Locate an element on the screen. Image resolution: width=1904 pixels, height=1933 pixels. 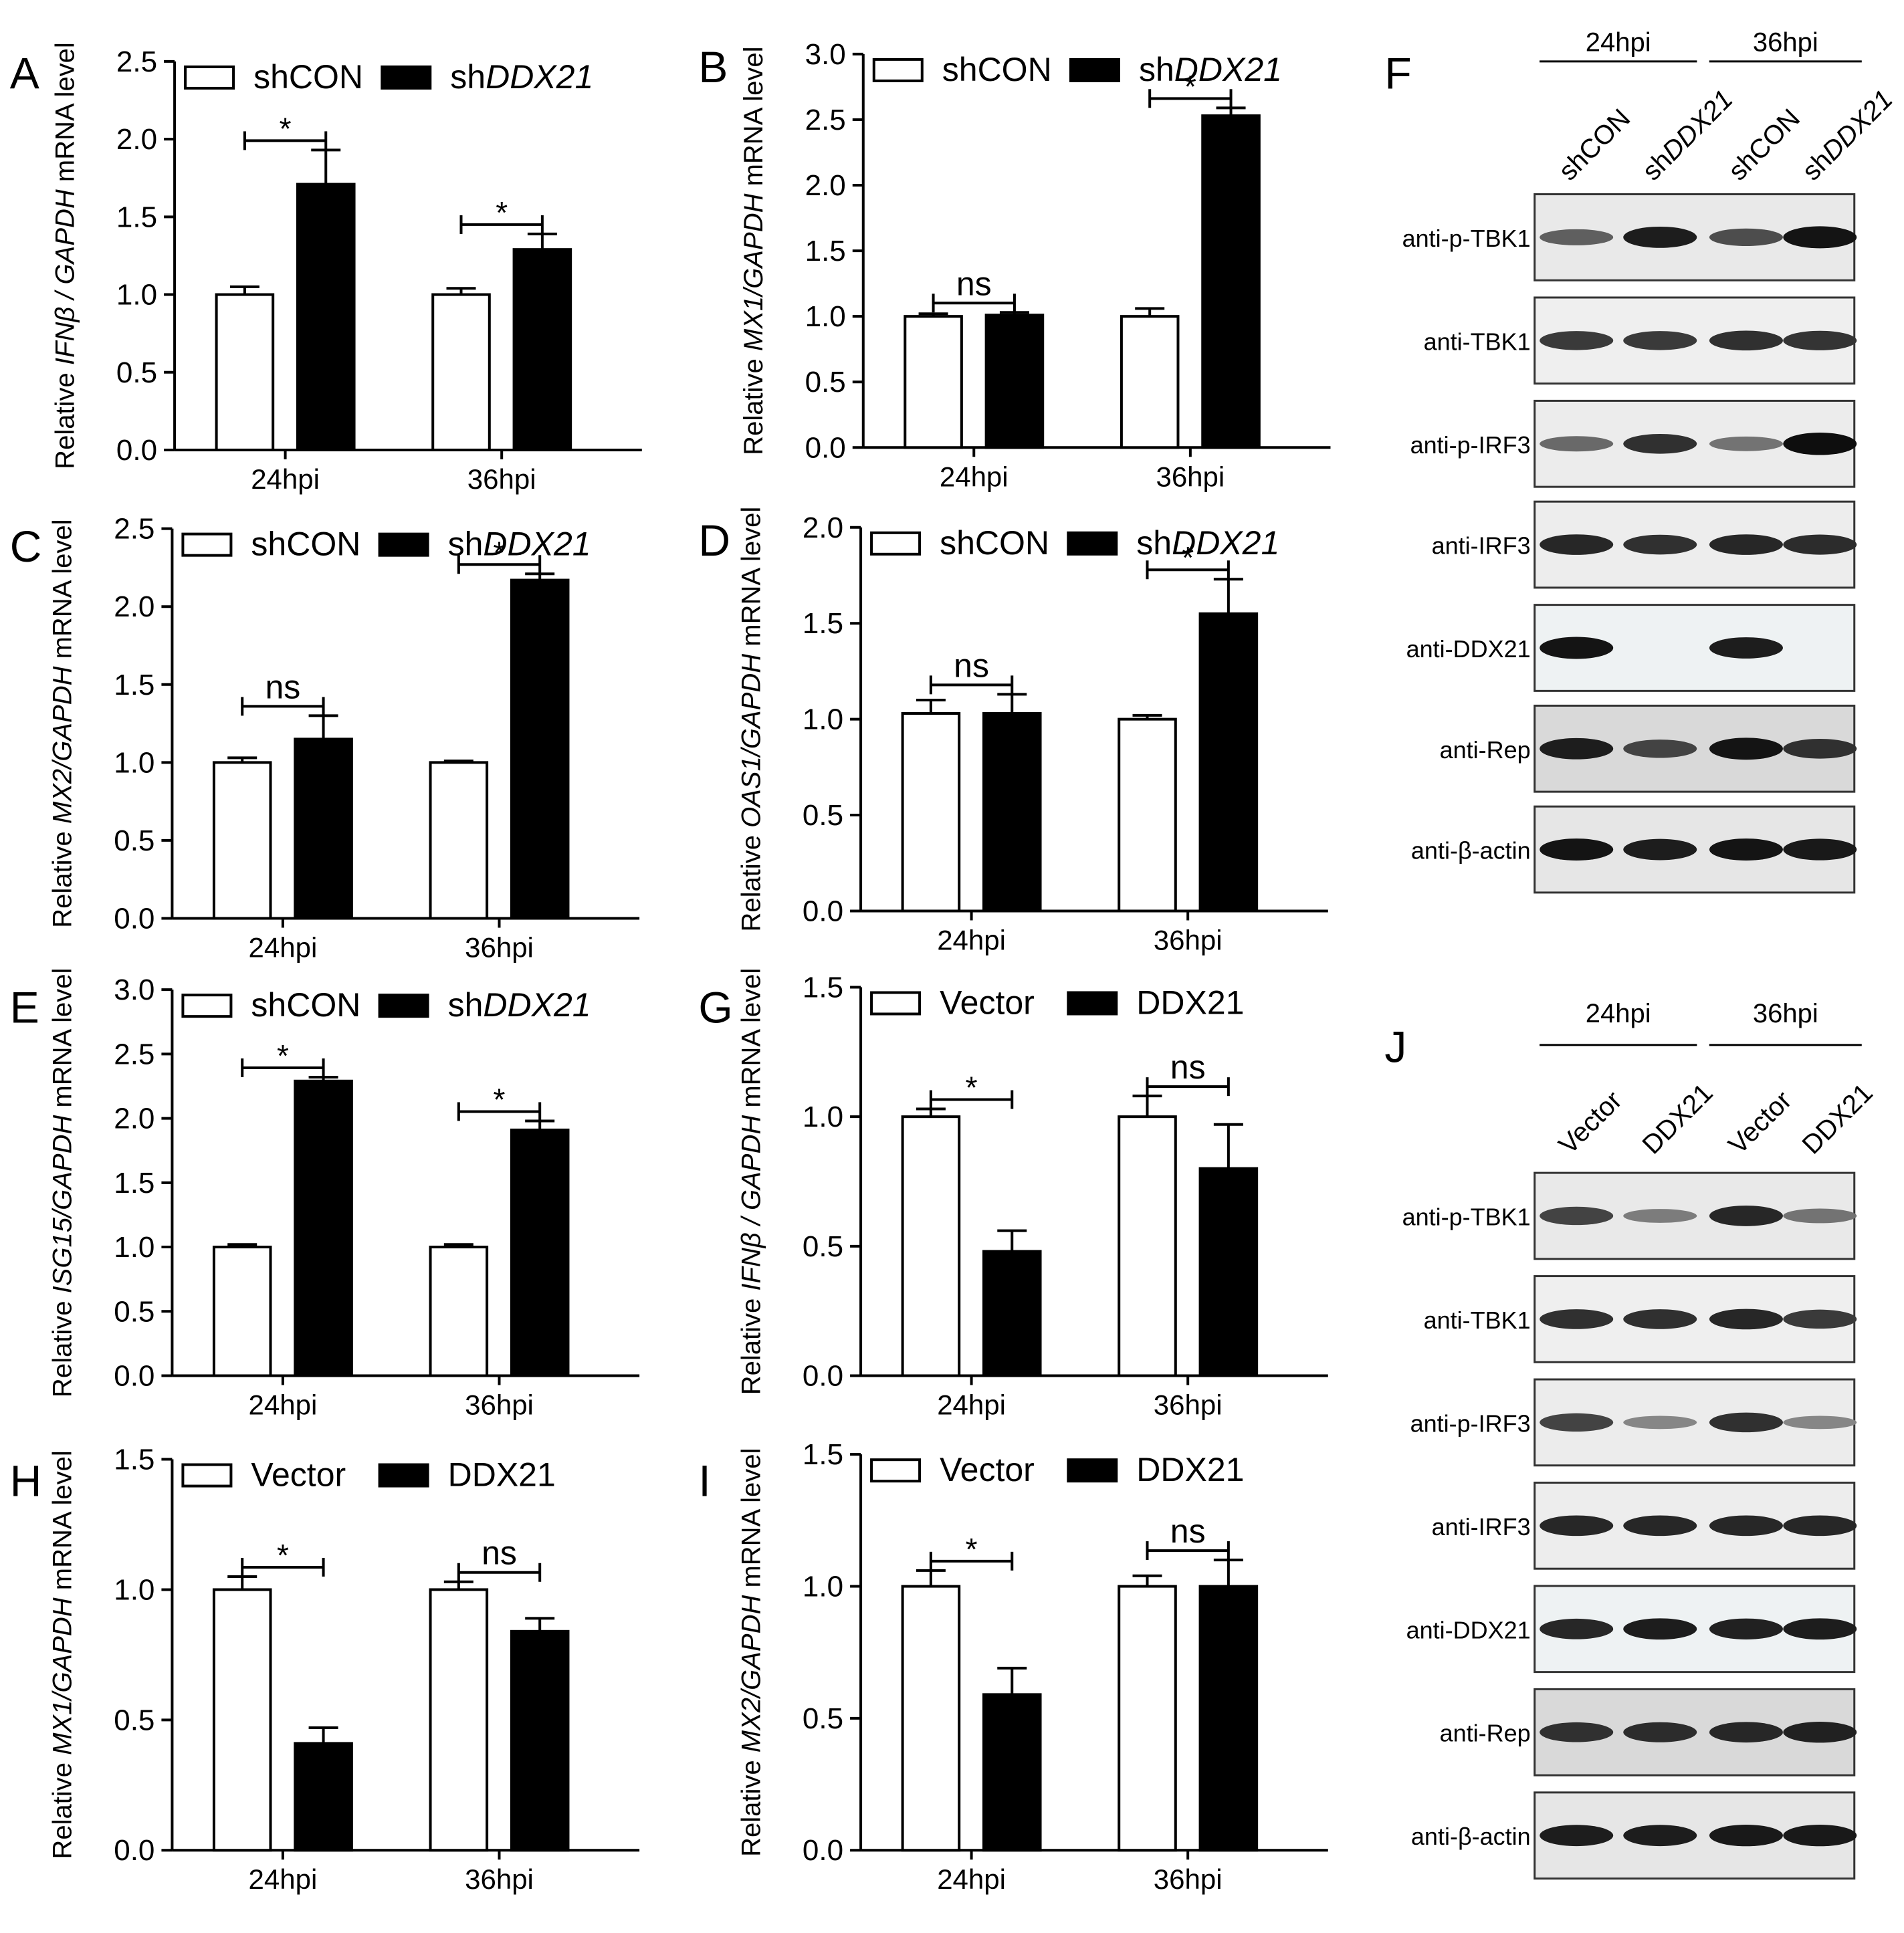
y-label-gene: OAS1/GAPDH is located at coordinates (751, 741).